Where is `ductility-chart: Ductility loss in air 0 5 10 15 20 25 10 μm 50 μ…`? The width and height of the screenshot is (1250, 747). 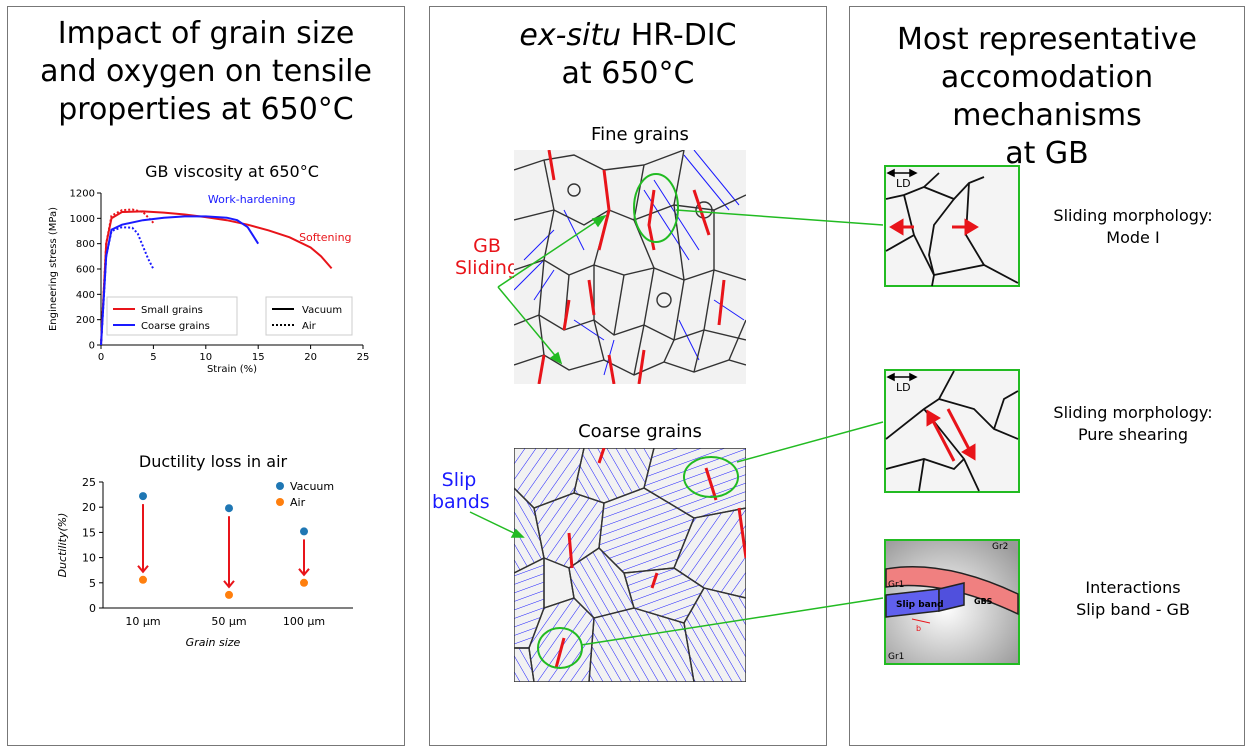
ductility-chart: Ductility loss in air 0 5 10 15 20 25 10 μm 50 μ… is located at coordinates (204, 550).